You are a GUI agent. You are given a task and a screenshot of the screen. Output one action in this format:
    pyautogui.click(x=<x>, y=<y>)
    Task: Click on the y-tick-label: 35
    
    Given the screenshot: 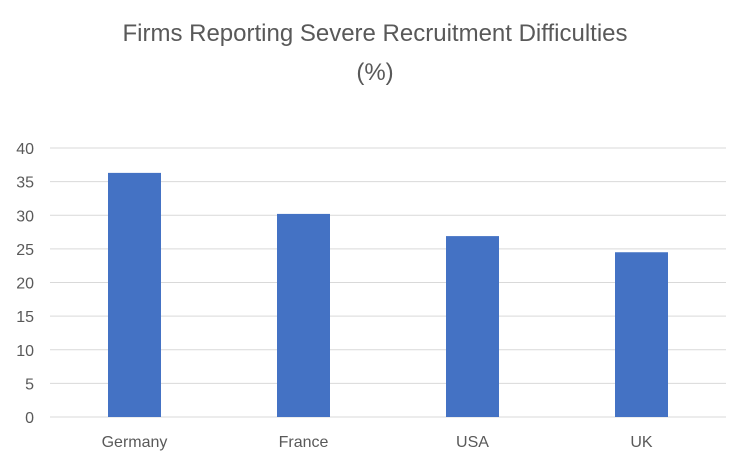 What is the action you would take?
    pyautogui.click(x=25, y=183)
    